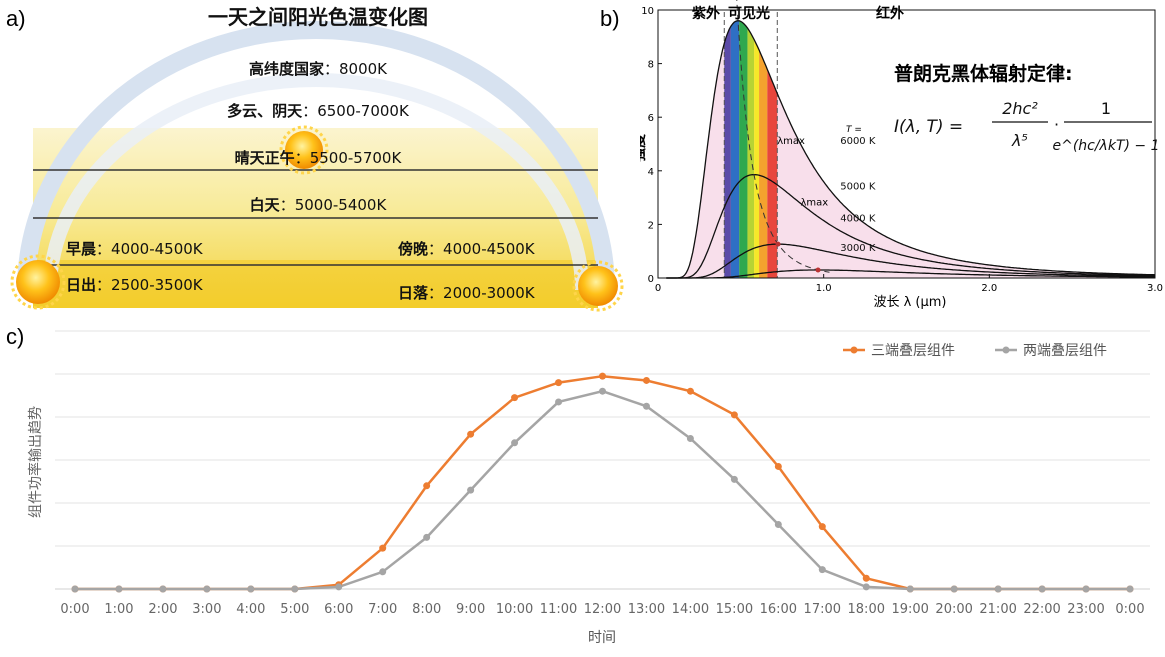 This screenshot has height=657, width=1165. Describe the element at coordinates (913, 351) in the screenshot. I see `legend-label: 三端叠层组件` at that location.